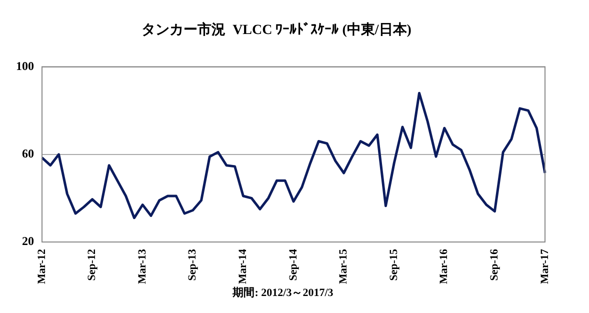  I want to click on x-tick-label: Mar-13, so click(142, 266).